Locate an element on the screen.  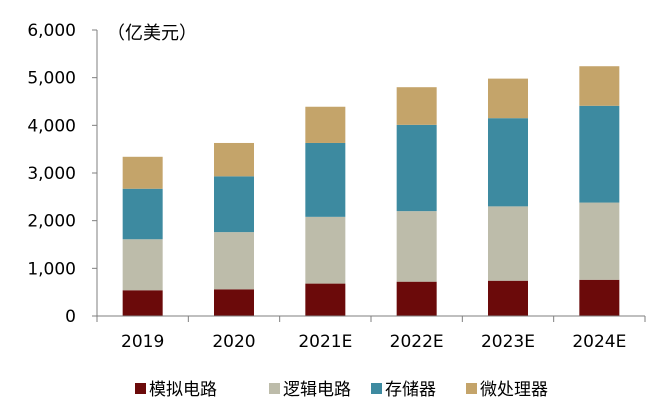
unit-label: （亿美元） is located at coordinates (152, 33).